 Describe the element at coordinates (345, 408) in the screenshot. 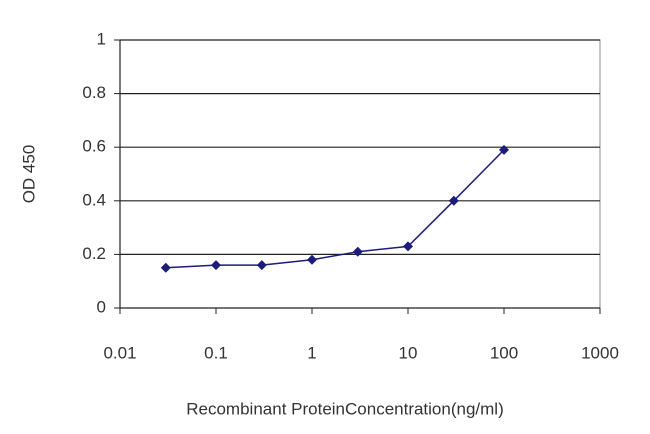

I see `x-axis-label: Recombinant ProteinConcentration(ng/ml)` at that location.